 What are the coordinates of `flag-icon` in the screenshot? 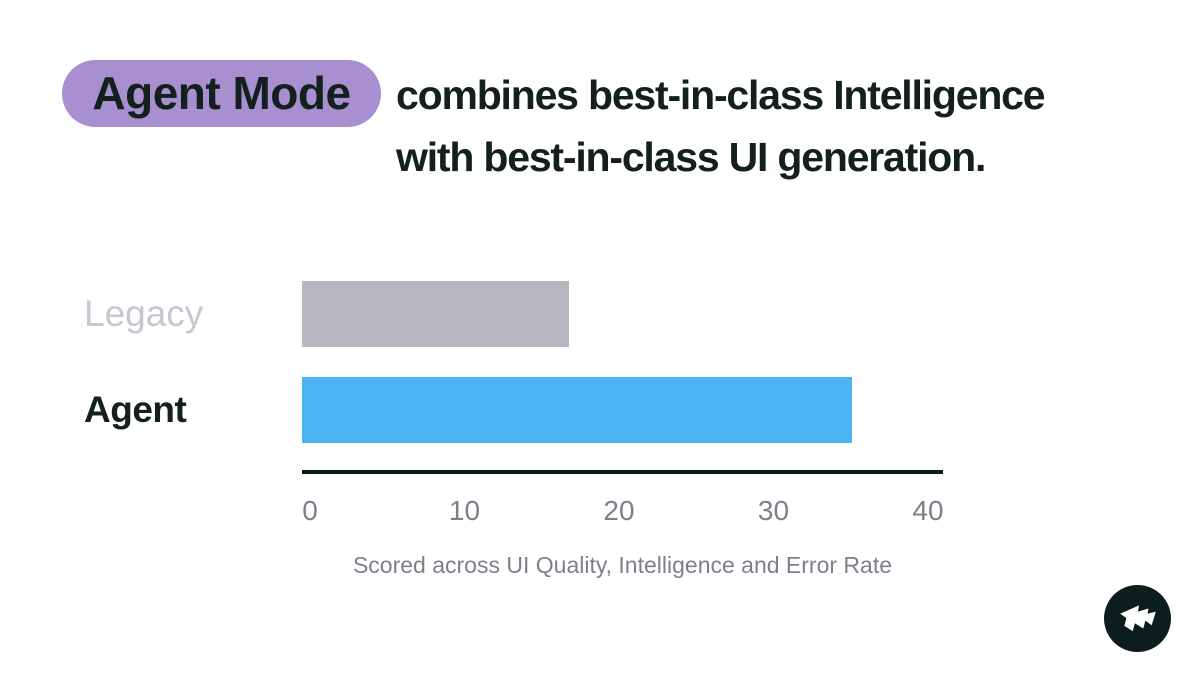 It's located at (1137, 617).